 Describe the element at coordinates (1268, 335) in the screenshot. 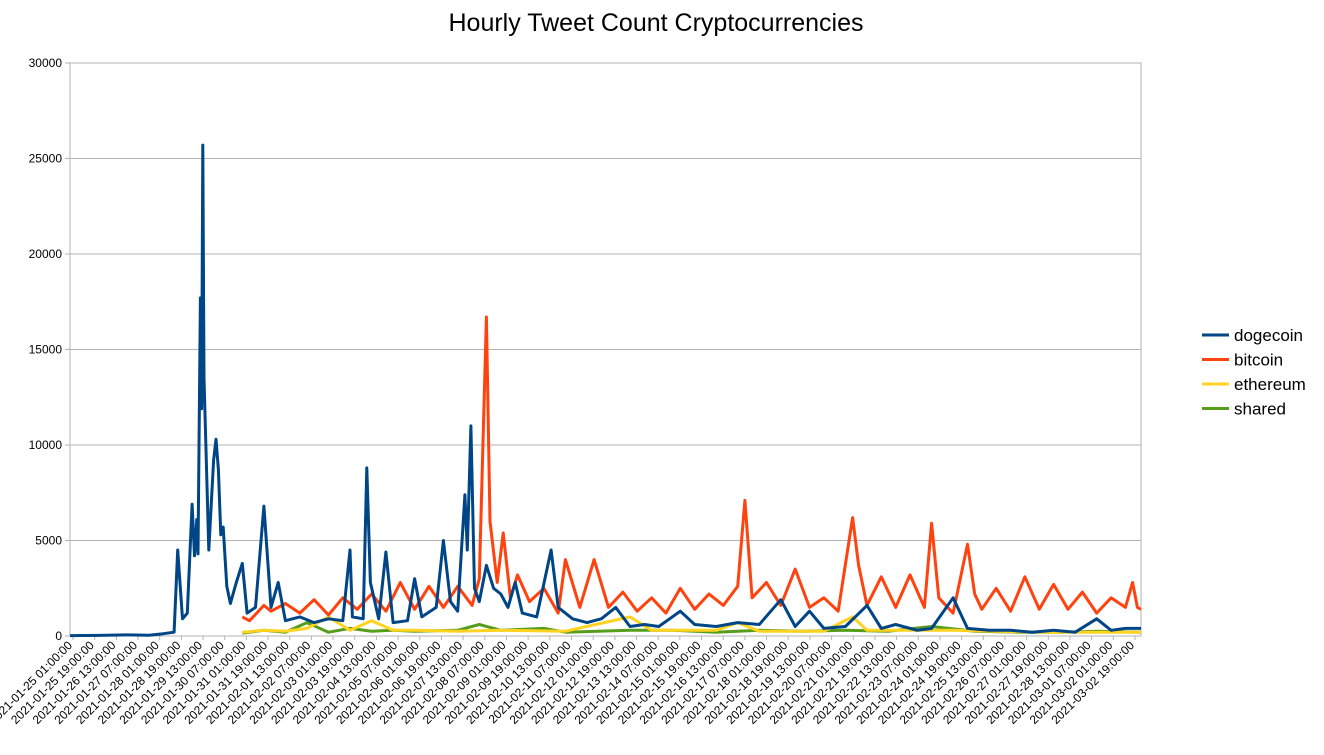

I see `legend-label-dogecoin: dogecoin` at that location.